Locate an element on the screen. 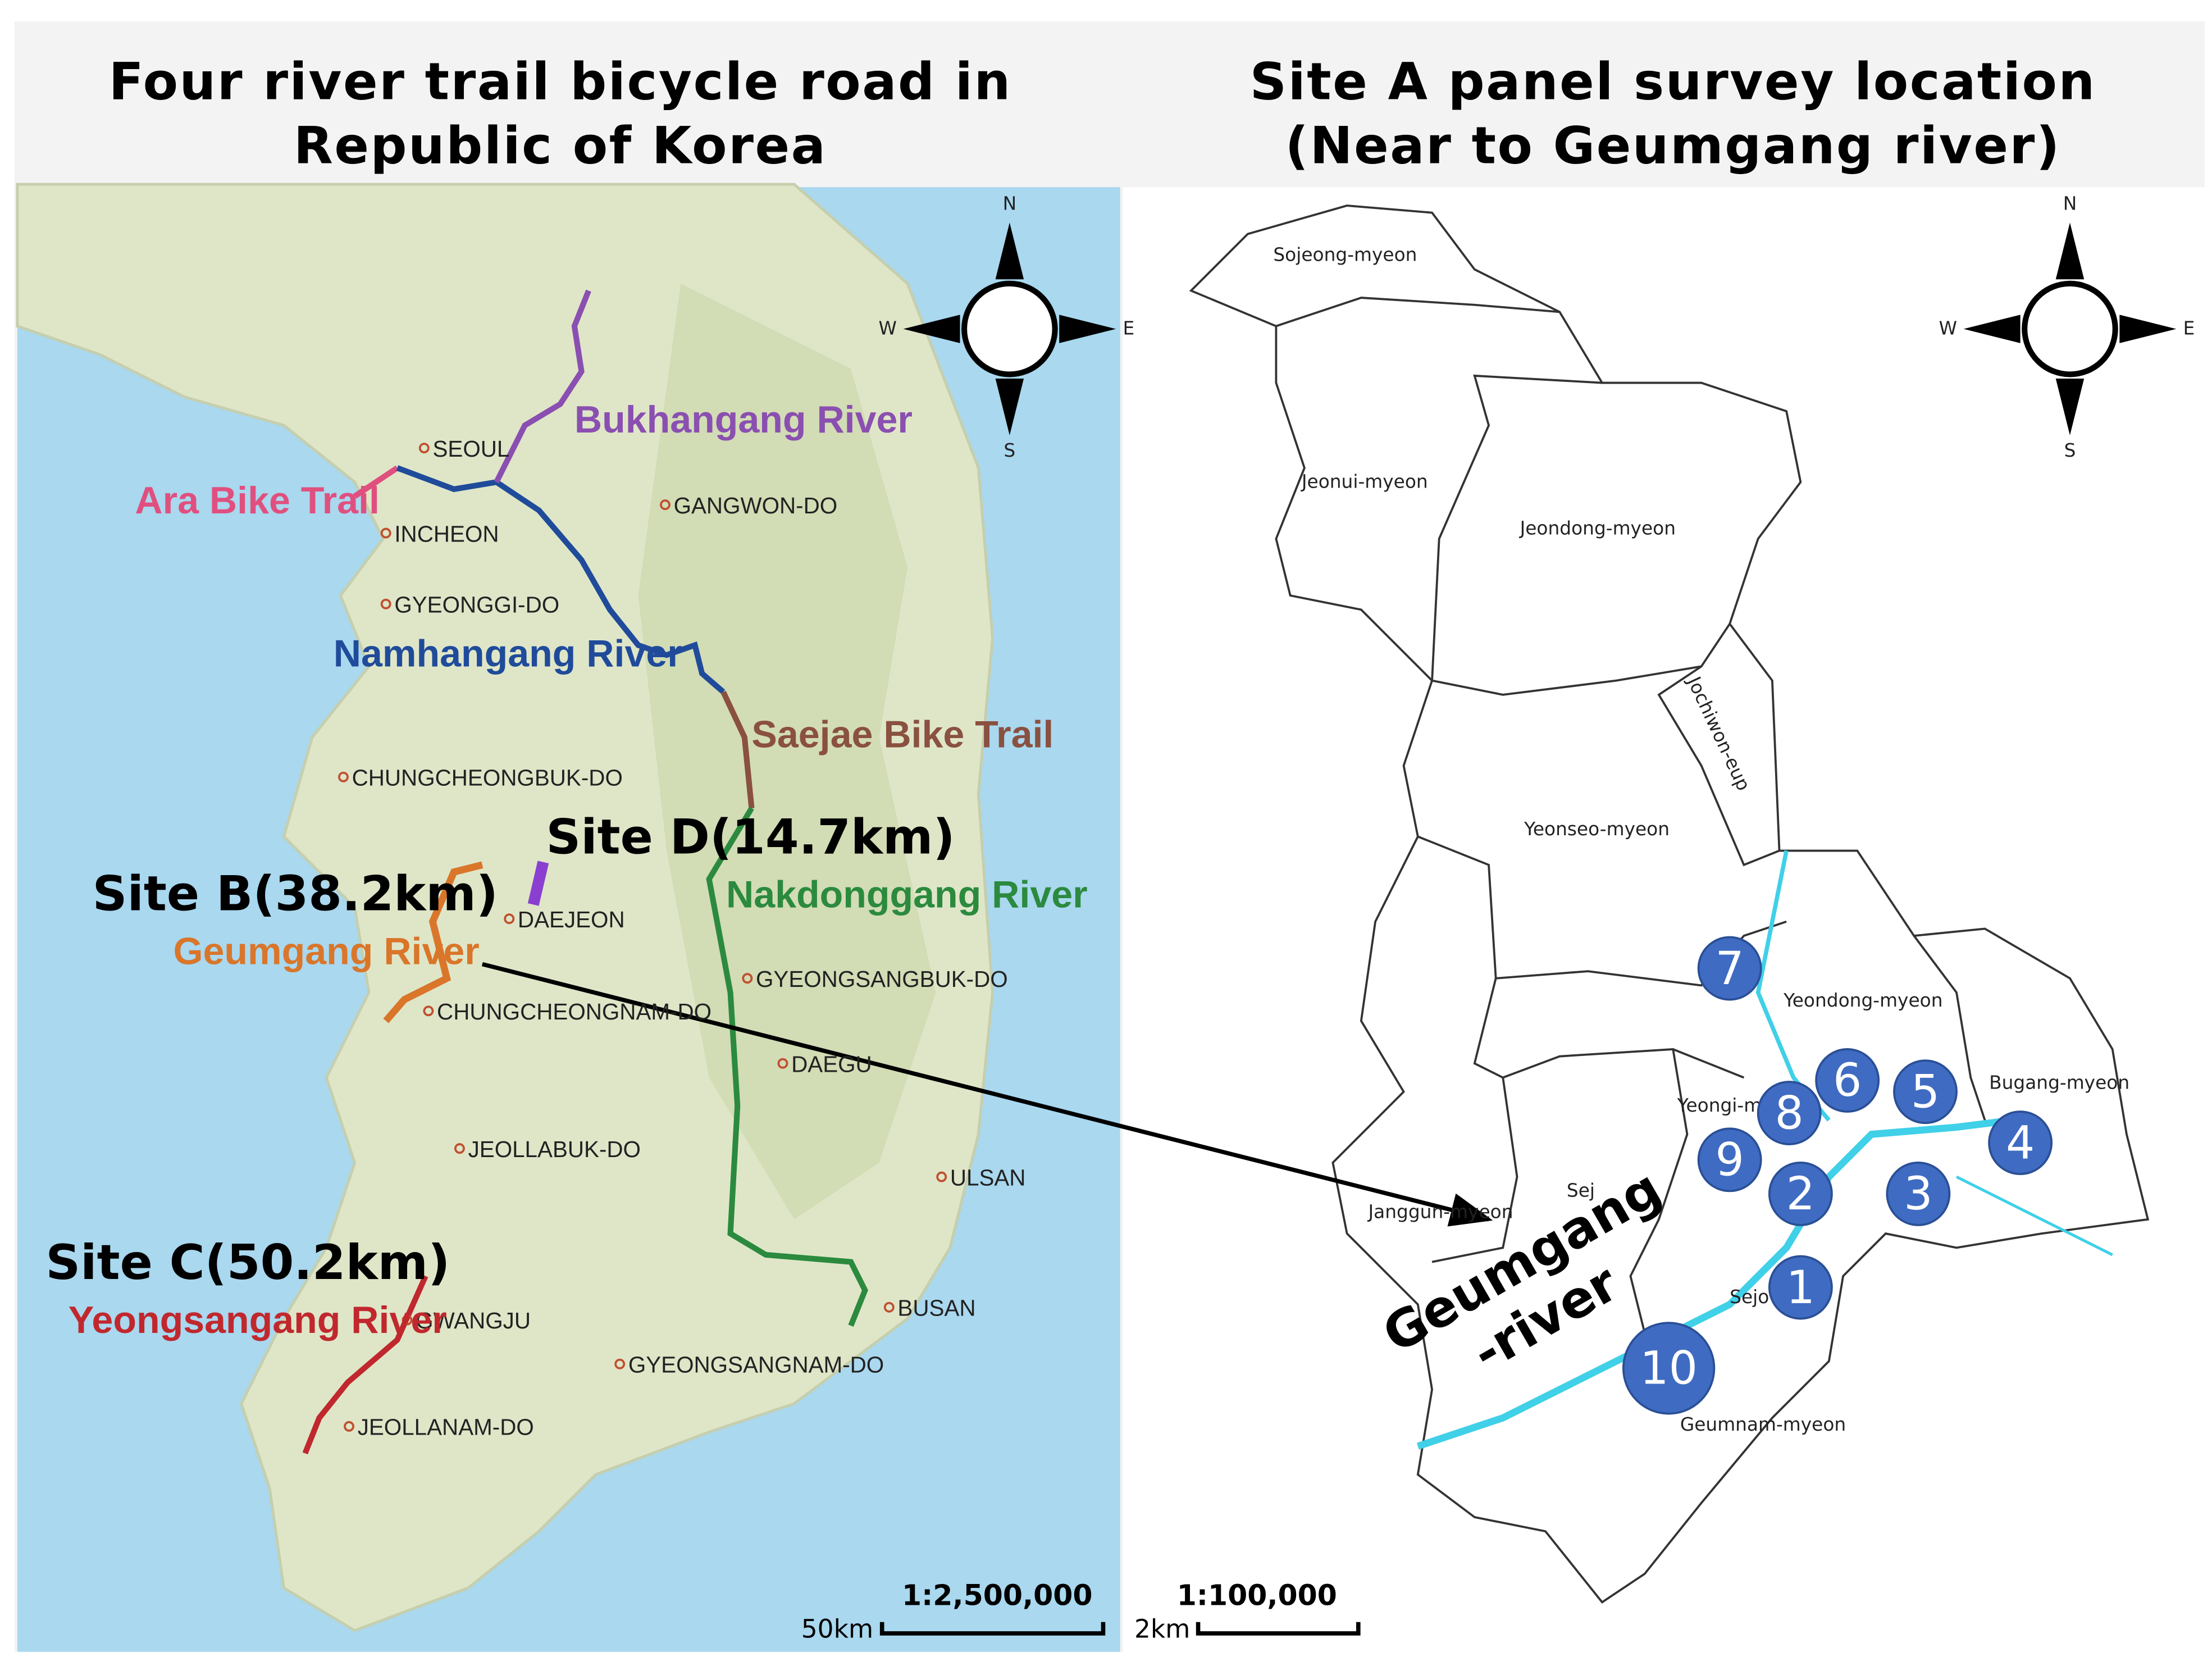 This screenshot has height=1666, width=2212. place-label: CHUNGCHEONGBUK-DO is located at coordinates (488, 777).